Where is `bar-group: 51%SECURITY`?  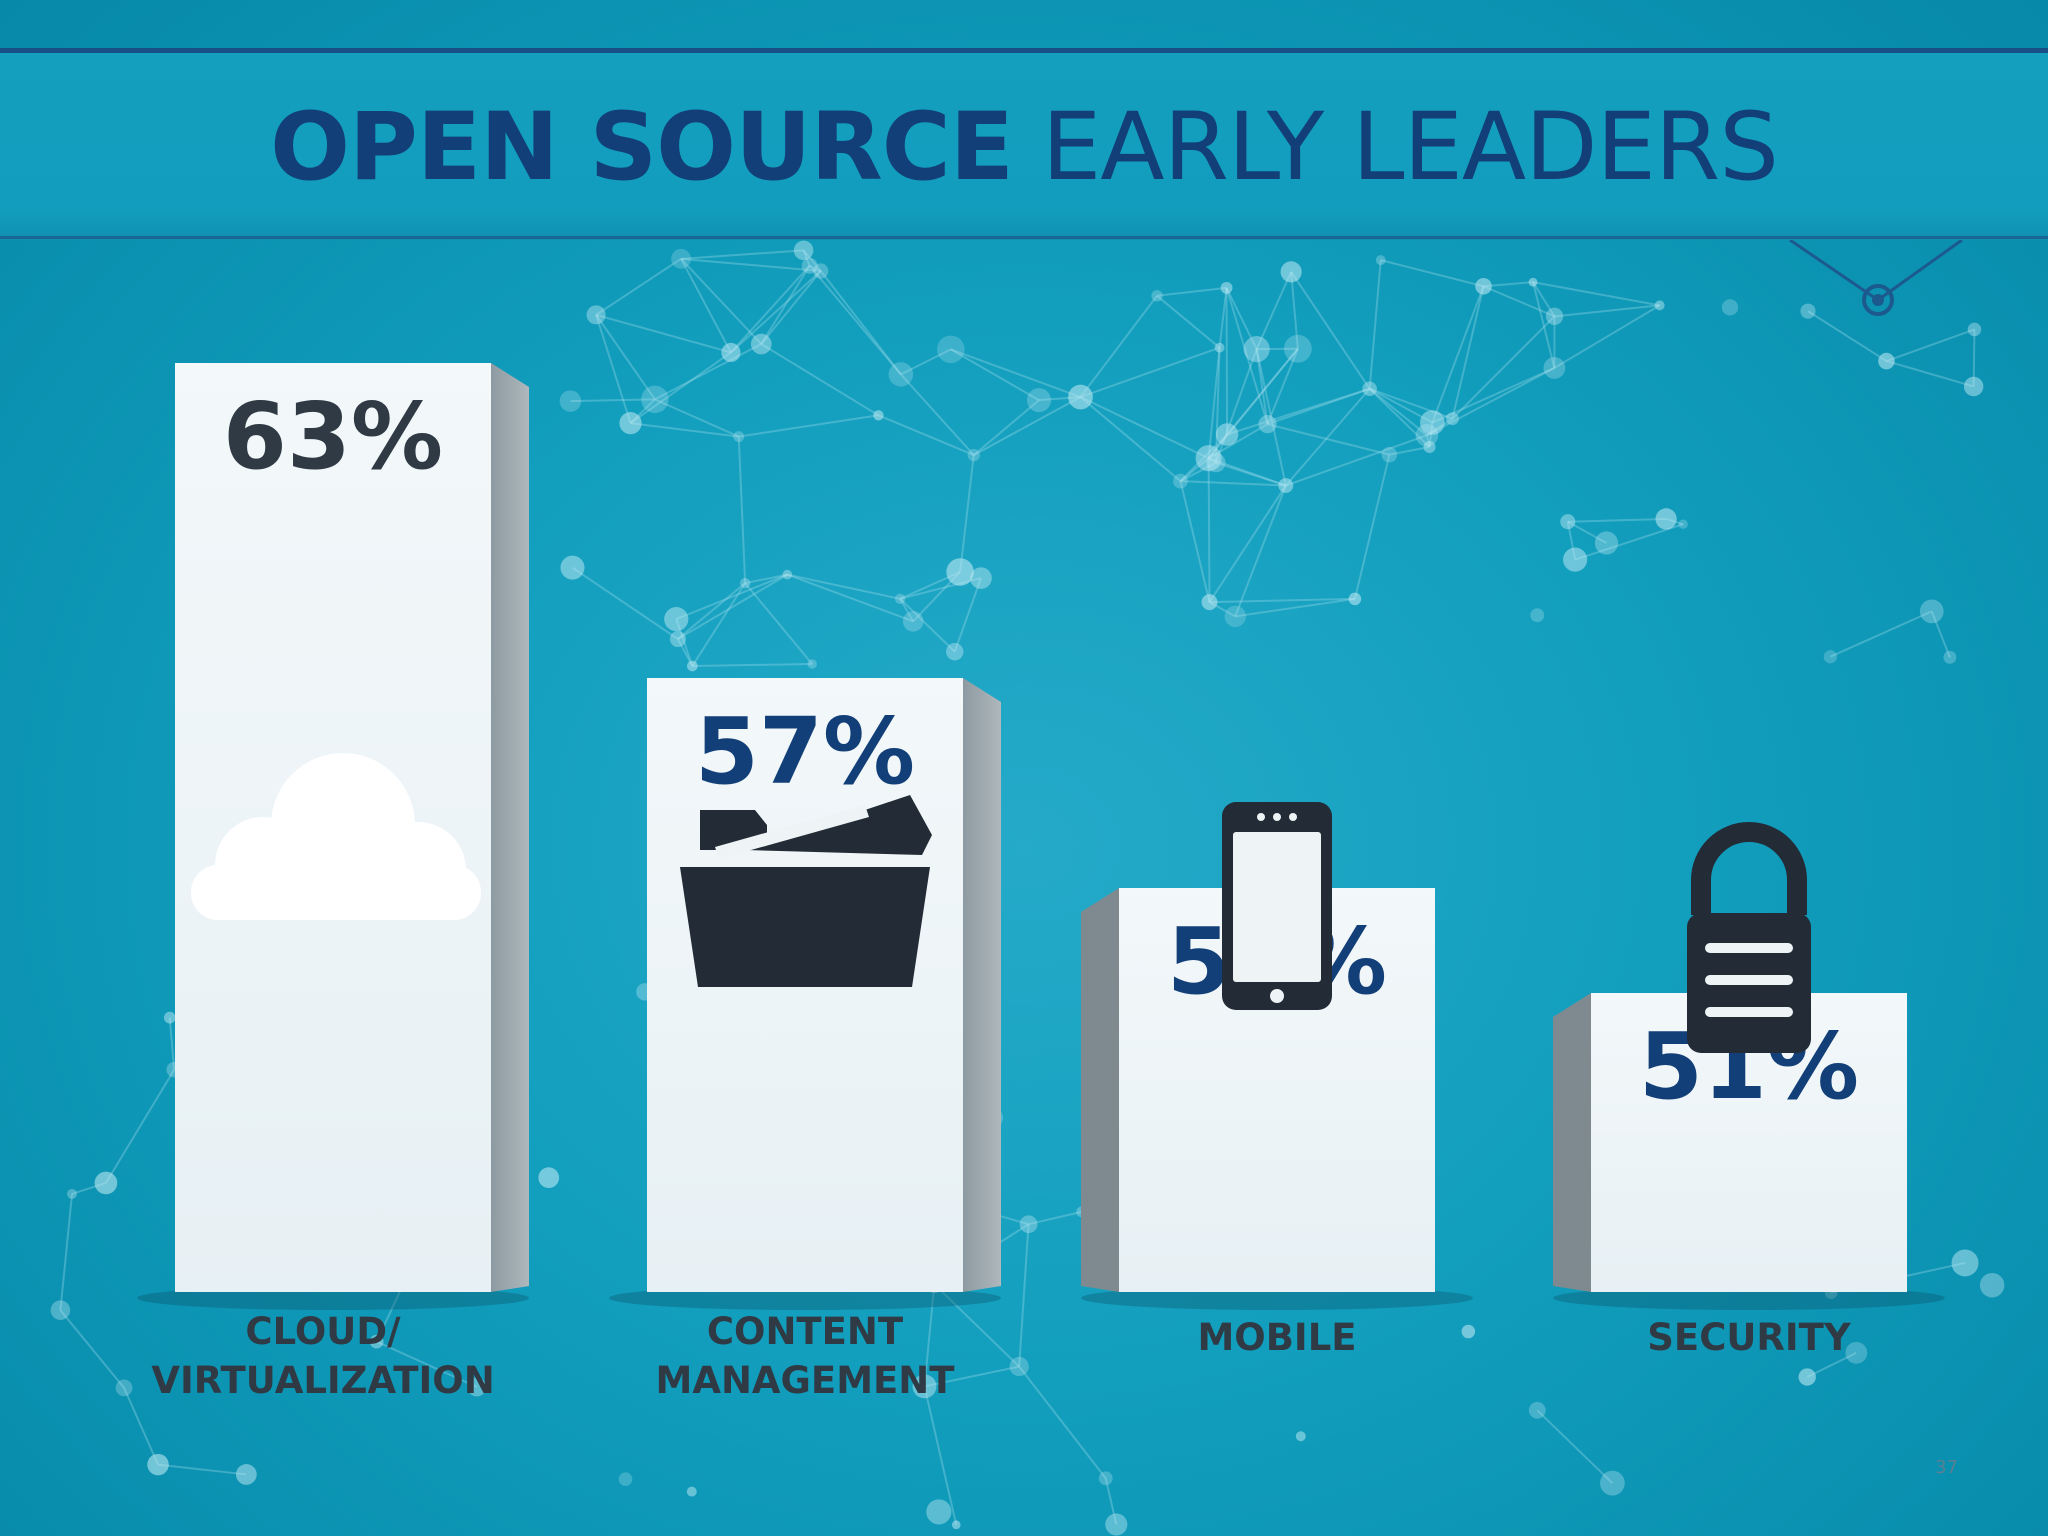
bar-group: 51%SECURITY is located at coordinates (1749, 1090).